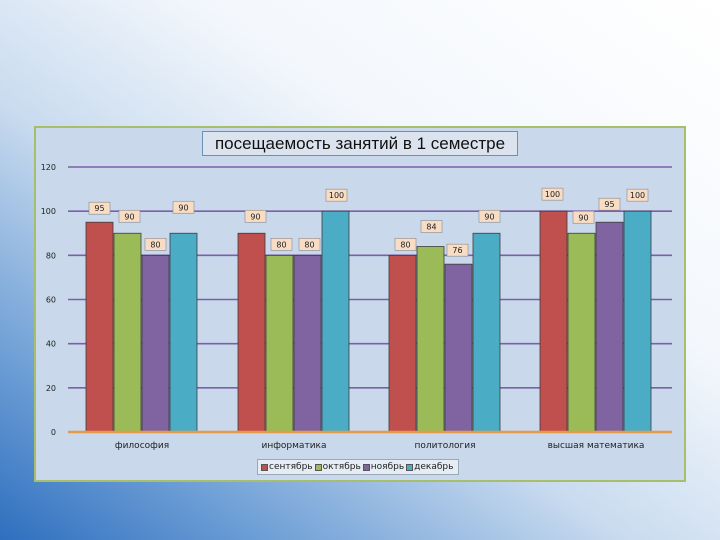  I want to click on legend-label: декабрь, so click(434, 467).